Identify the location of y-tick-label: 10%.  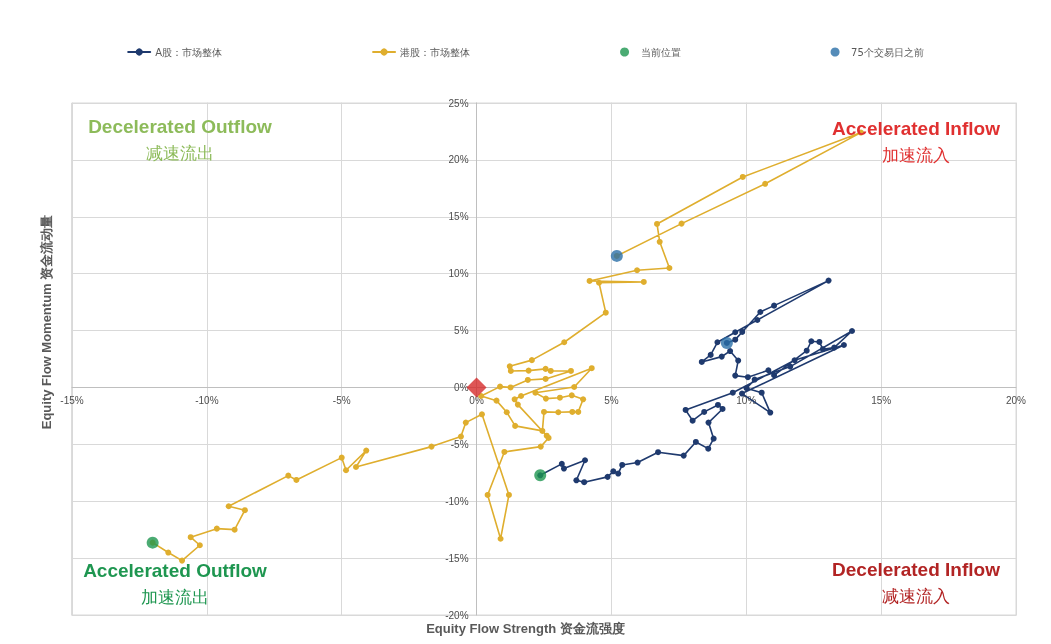
(458, 274).